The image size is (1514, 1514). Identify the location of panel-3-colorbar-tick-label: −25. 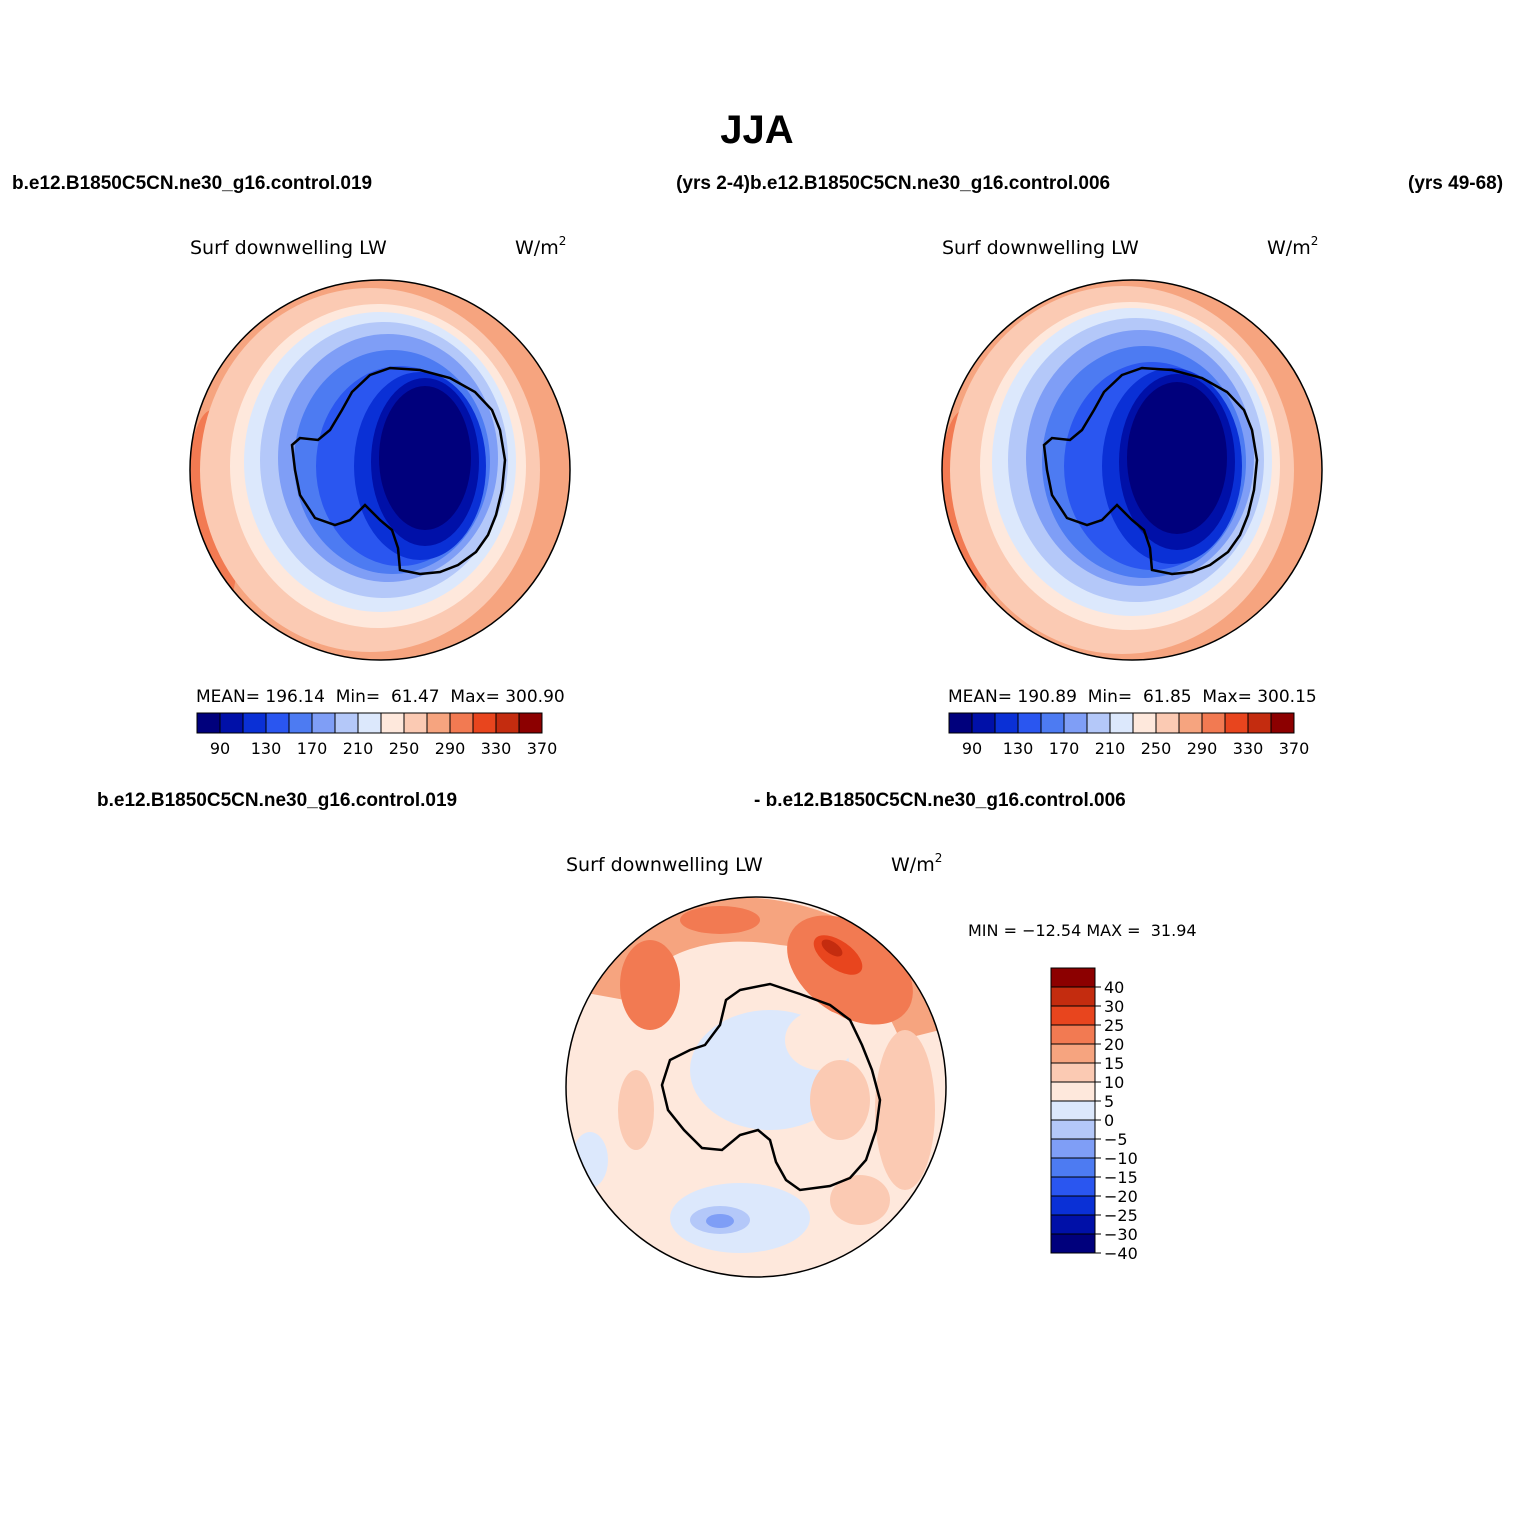
(1121, 1215).